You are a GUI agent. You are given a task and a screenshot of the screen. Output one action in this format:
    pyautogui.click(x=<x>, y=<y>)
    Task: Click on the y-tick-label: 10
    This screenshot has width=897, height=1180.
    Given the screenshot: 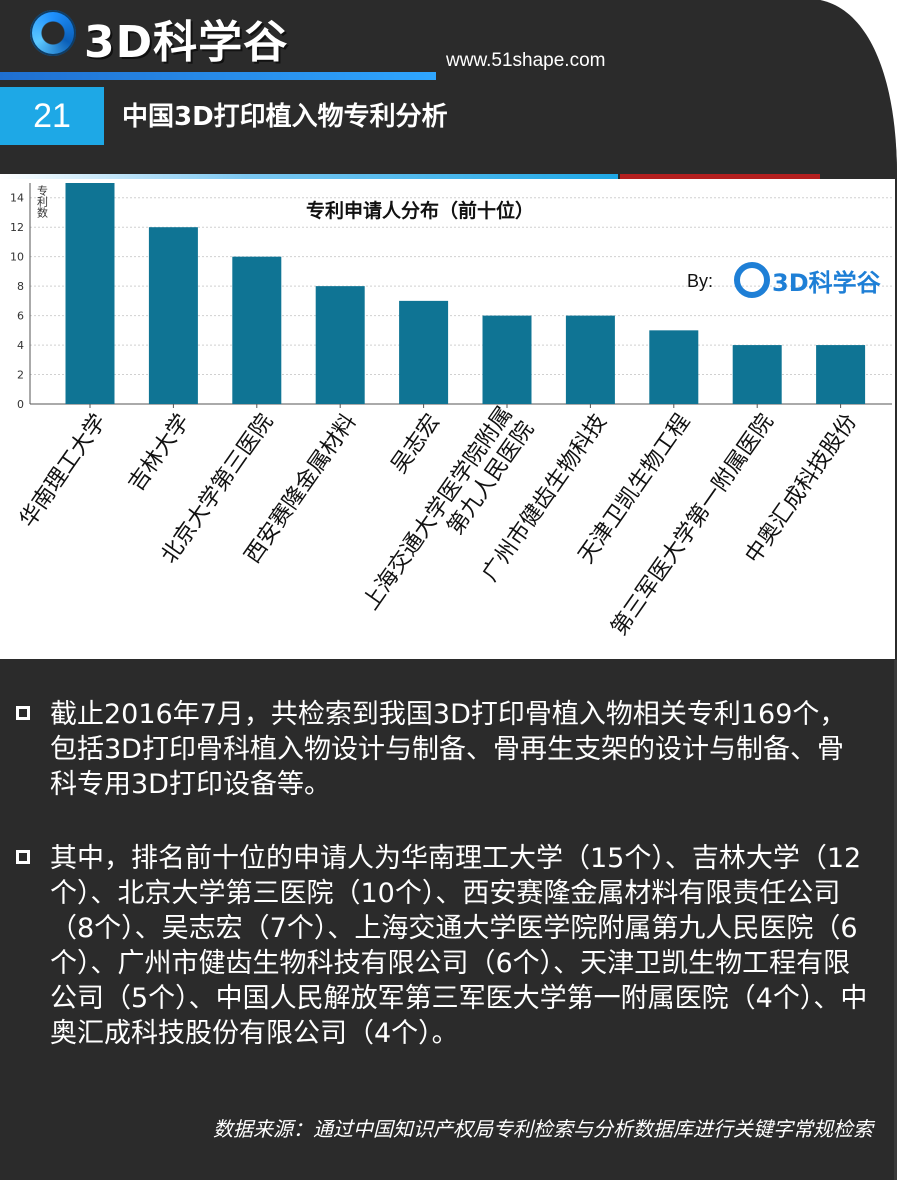 What is the action you would take?
    pyautogui.click(x=17, y=257)
    